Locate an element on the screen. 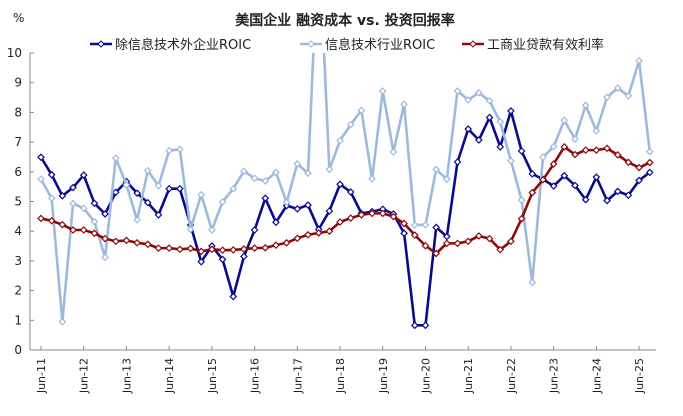 The height and width of the screenshot is (416, 683). x-tick-label: Jun-11 is located at coordinates (41, 376).